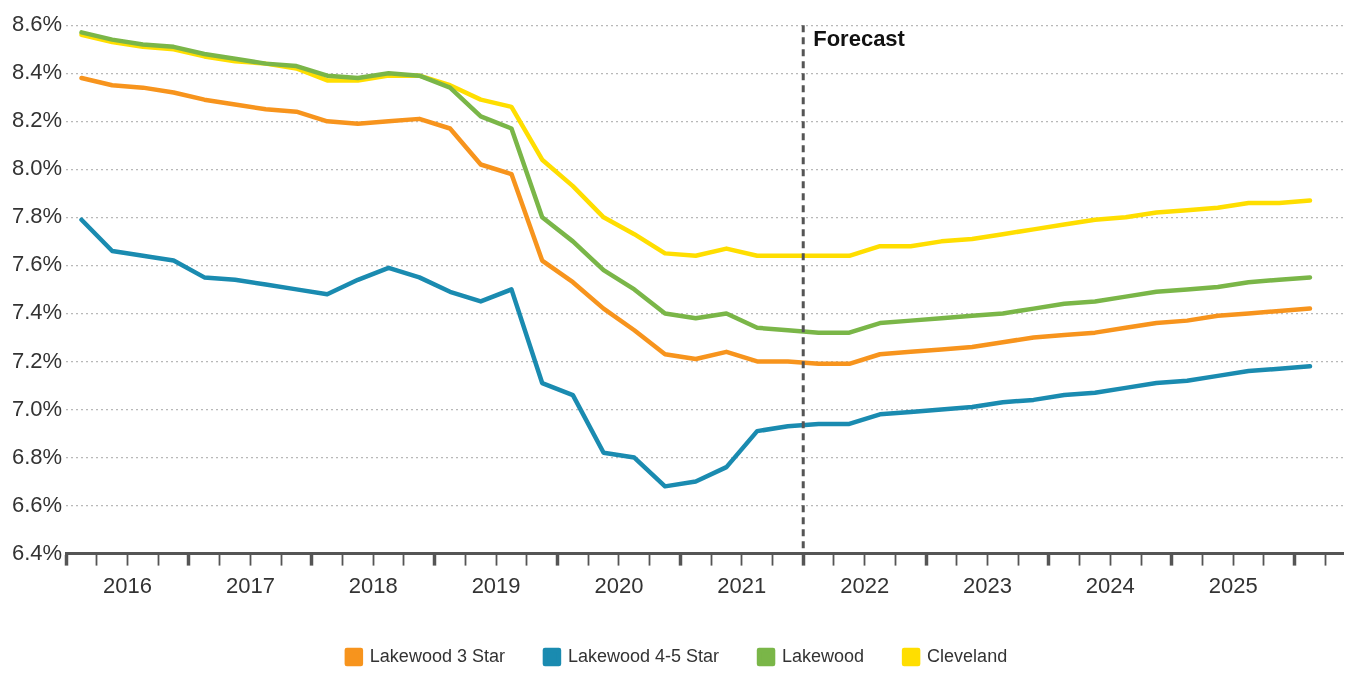  What do you see at coordinates (619, 585) in the screenshot?
I see `x-tick-label: 2020` at bounding box center [619, 585].